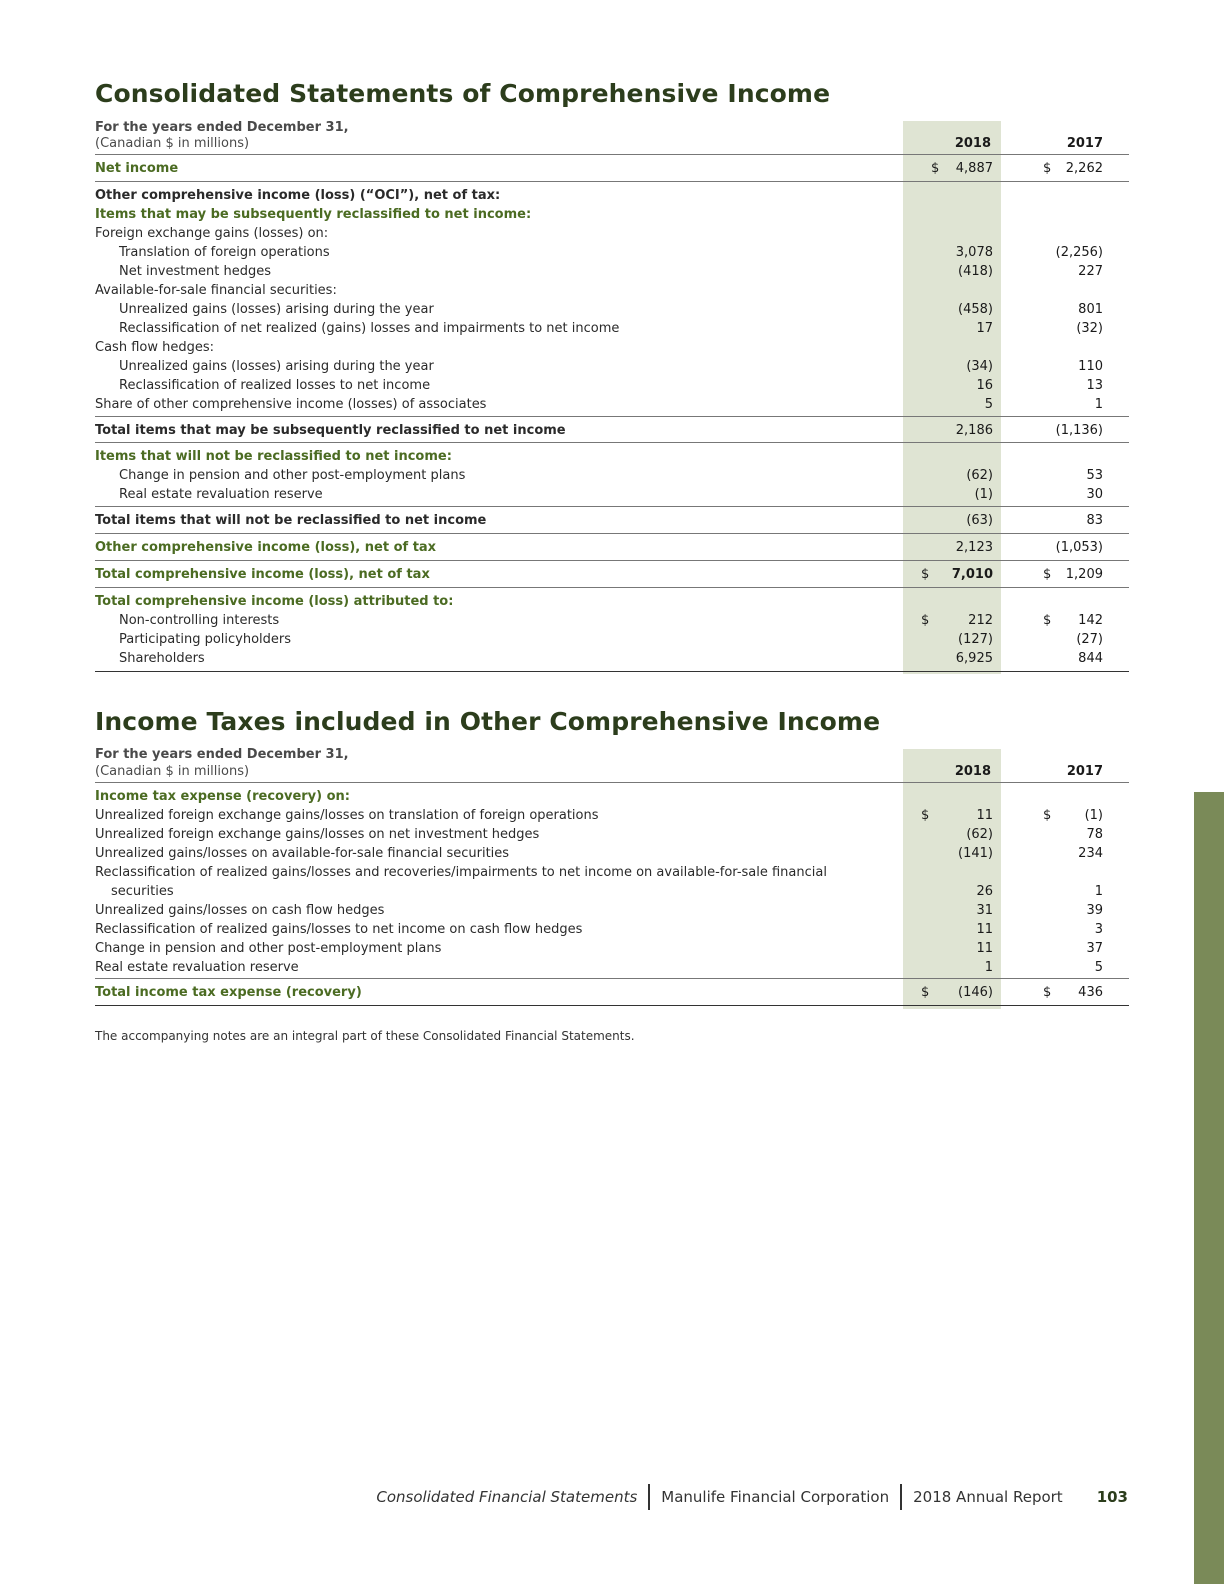  What do you see at coordinates (612, 271) in the screenshot?
I see `table-row: Net investment hedges (418) 227` at bounding box center [612, 271].